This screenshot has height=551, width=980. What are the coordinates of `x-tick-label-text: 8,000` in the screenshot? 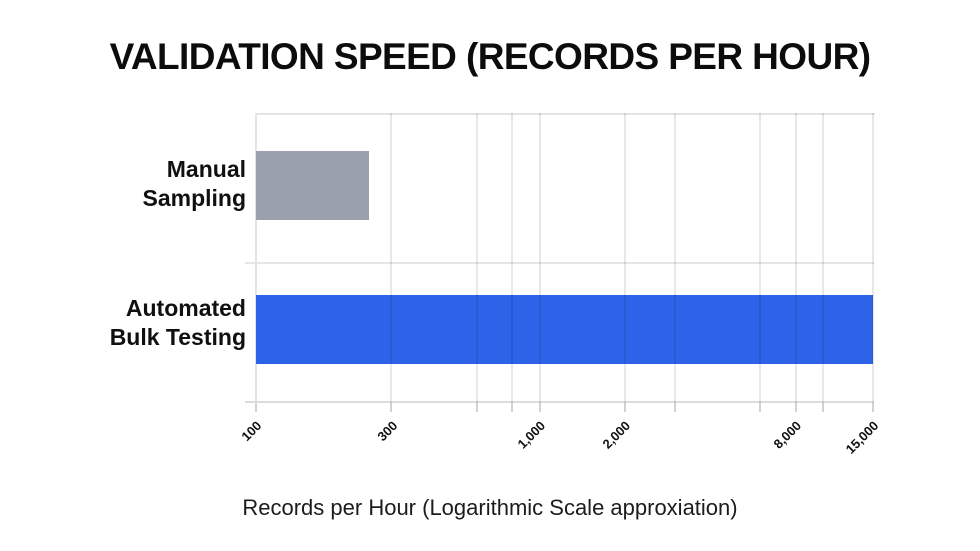 It's located at (787, 435).